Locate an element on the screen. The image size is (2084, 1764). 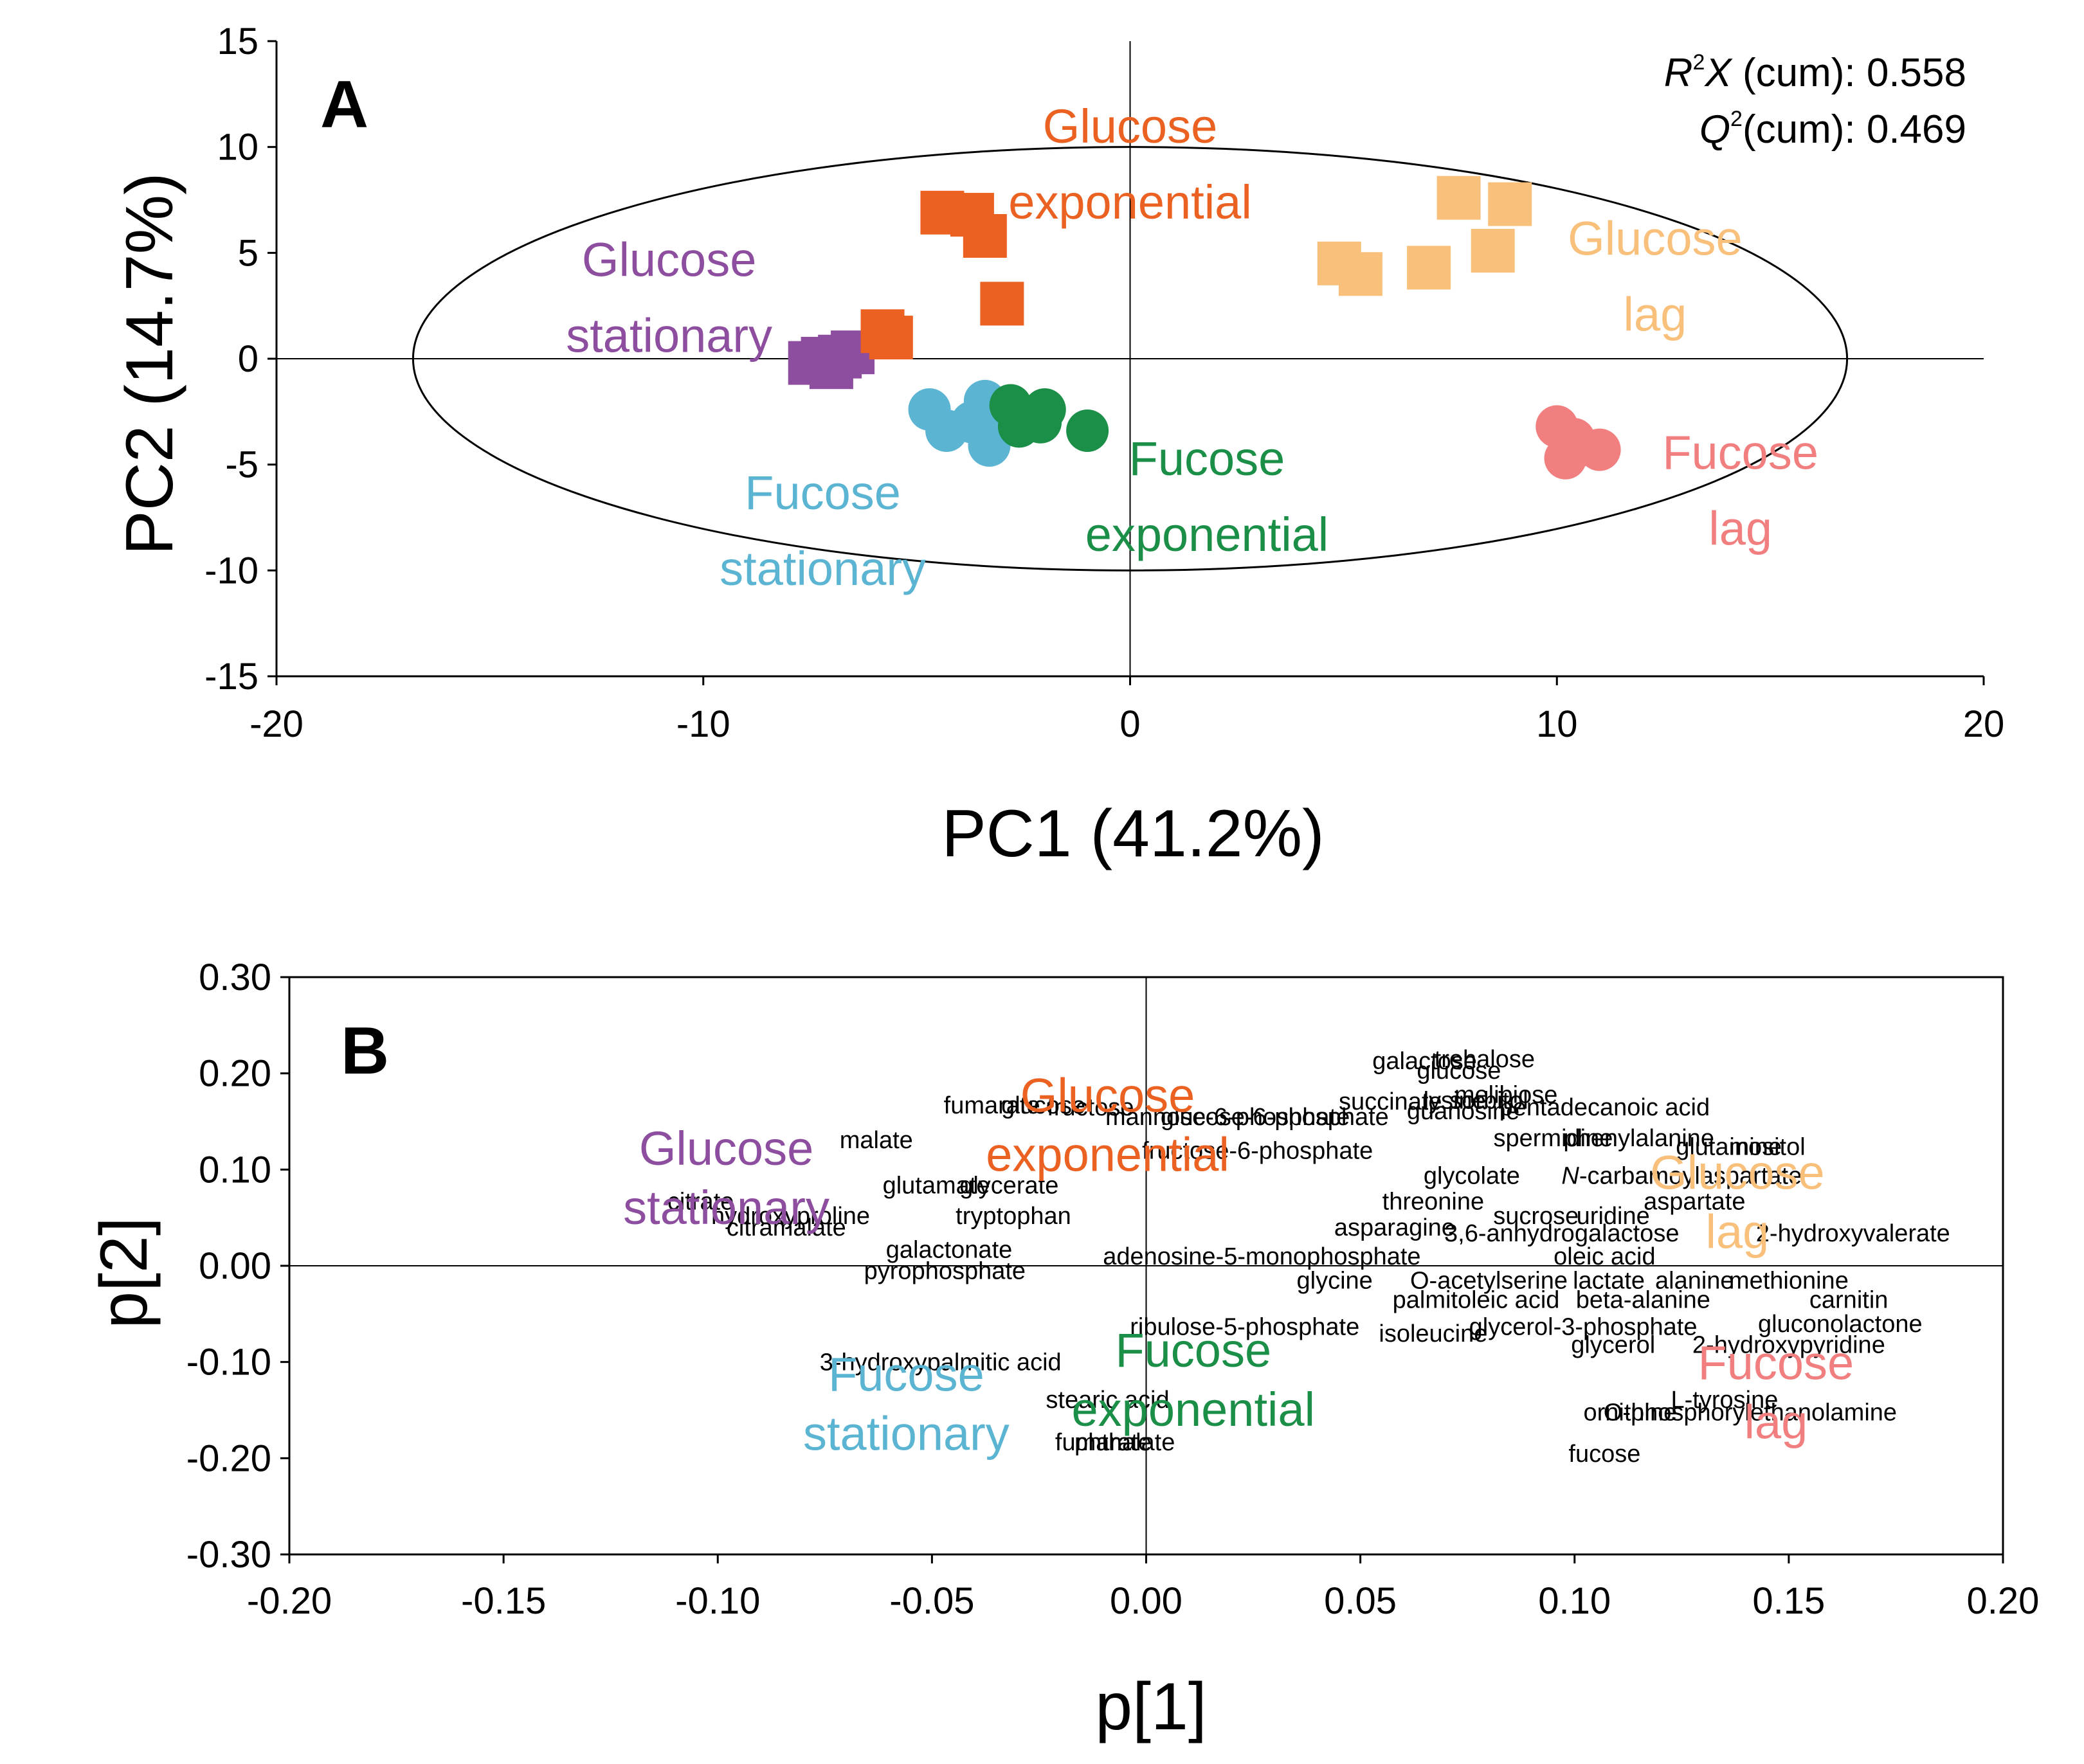
loading-label-pyrophosphate: pyrophosphate is located at coordinates (945, 1270).